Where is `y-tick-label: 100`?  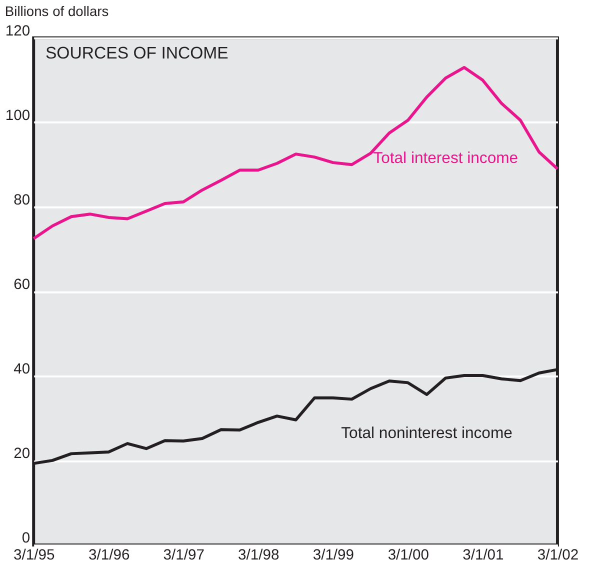 y-tick-label: 100 is located at coordinates (17, 116).